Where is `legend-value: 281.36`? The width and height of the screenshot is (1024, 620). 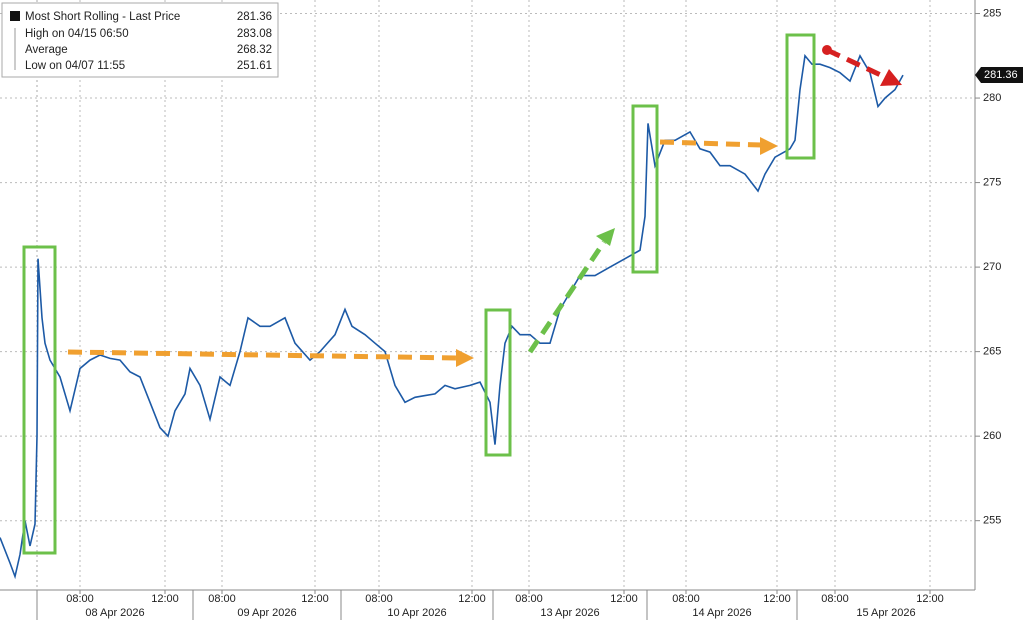 legend-value: 281.36 is located at coordinates (254, 17).